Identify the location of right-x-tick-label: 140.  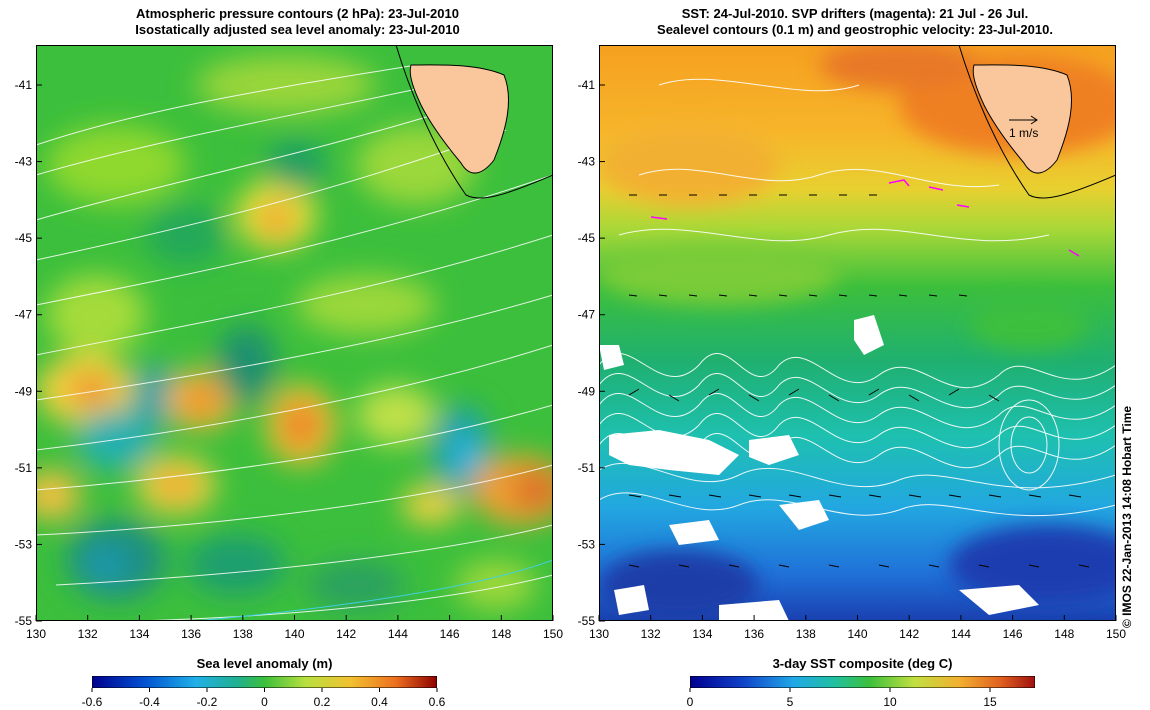
(857, 634).